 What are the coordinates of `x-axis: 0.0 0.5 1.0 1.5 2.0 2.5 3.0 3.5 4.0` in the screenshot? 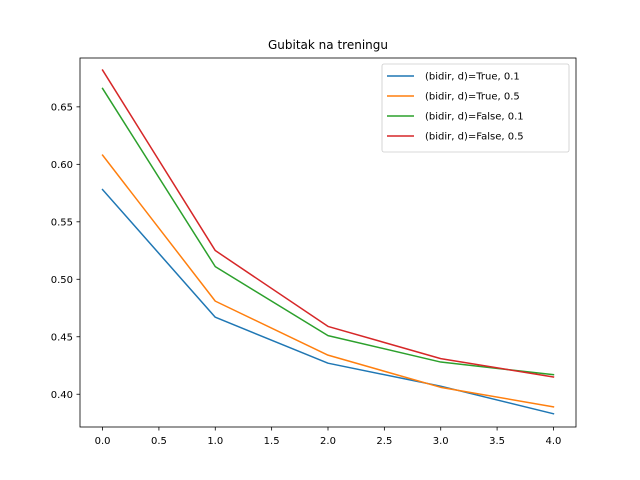 It's located at (328, 437).